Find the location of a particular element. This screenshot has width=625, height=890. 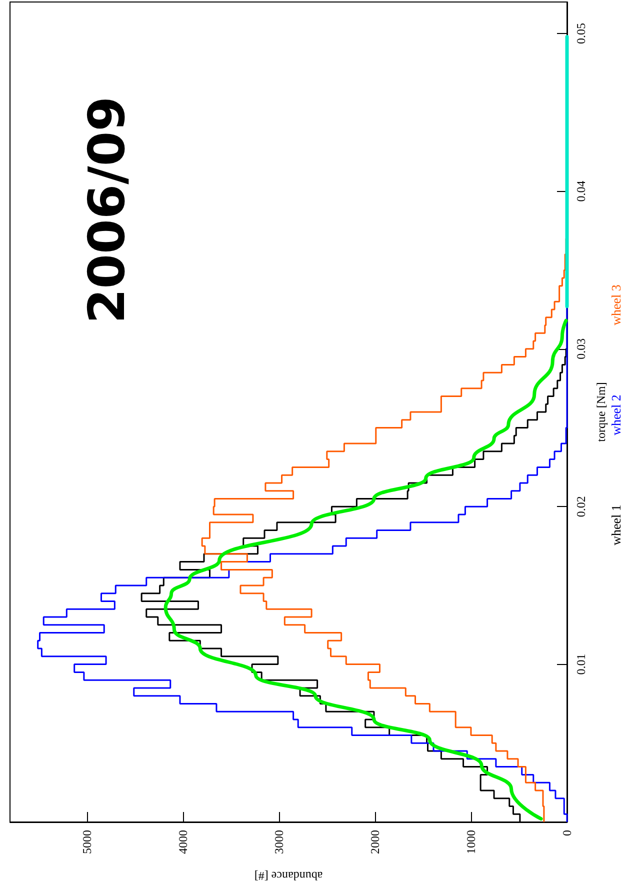

x-axis-title: abundance [#] is located at coordinates (288, 876).